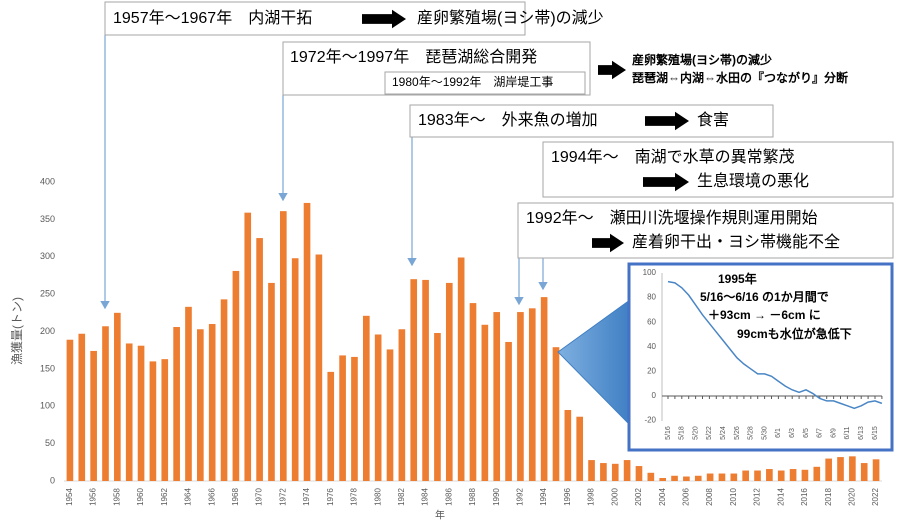 The width and height of the screenshot is (913, 524). I want to click on x-tick-label: 5/24, so click(723, 433).